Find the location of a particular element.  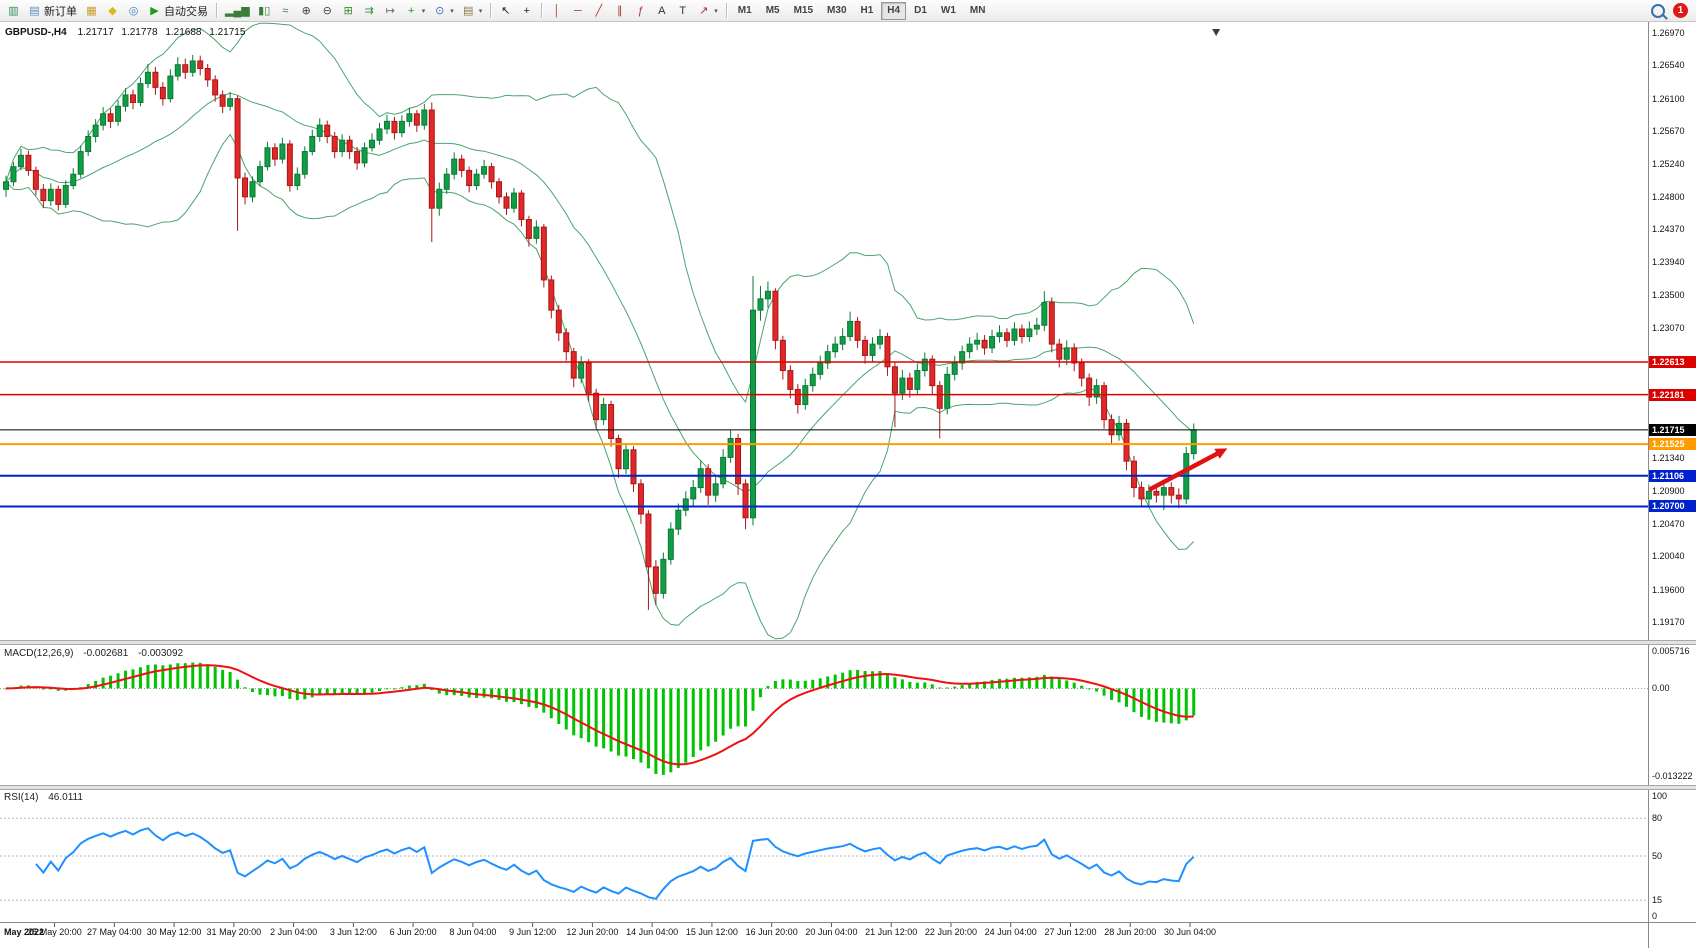

market-watch-icon-glyph: ▦ is located at coordinates (91, 10).